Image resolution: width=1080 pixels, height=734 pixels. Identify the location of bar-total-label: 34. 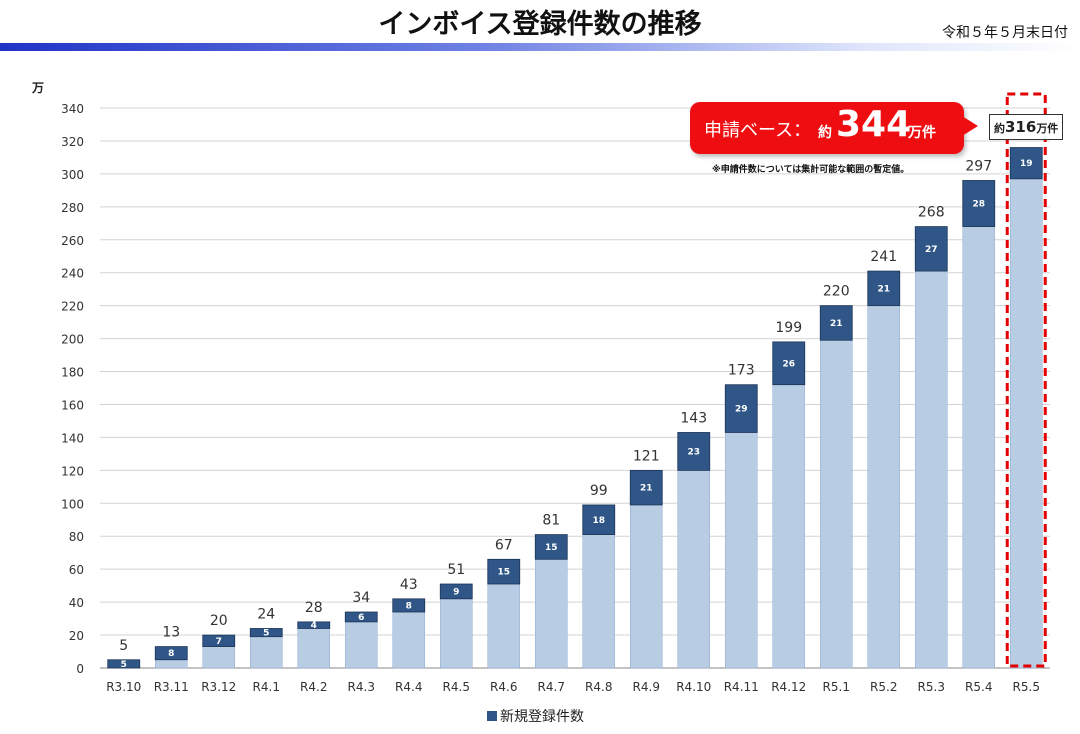
(361, 598).